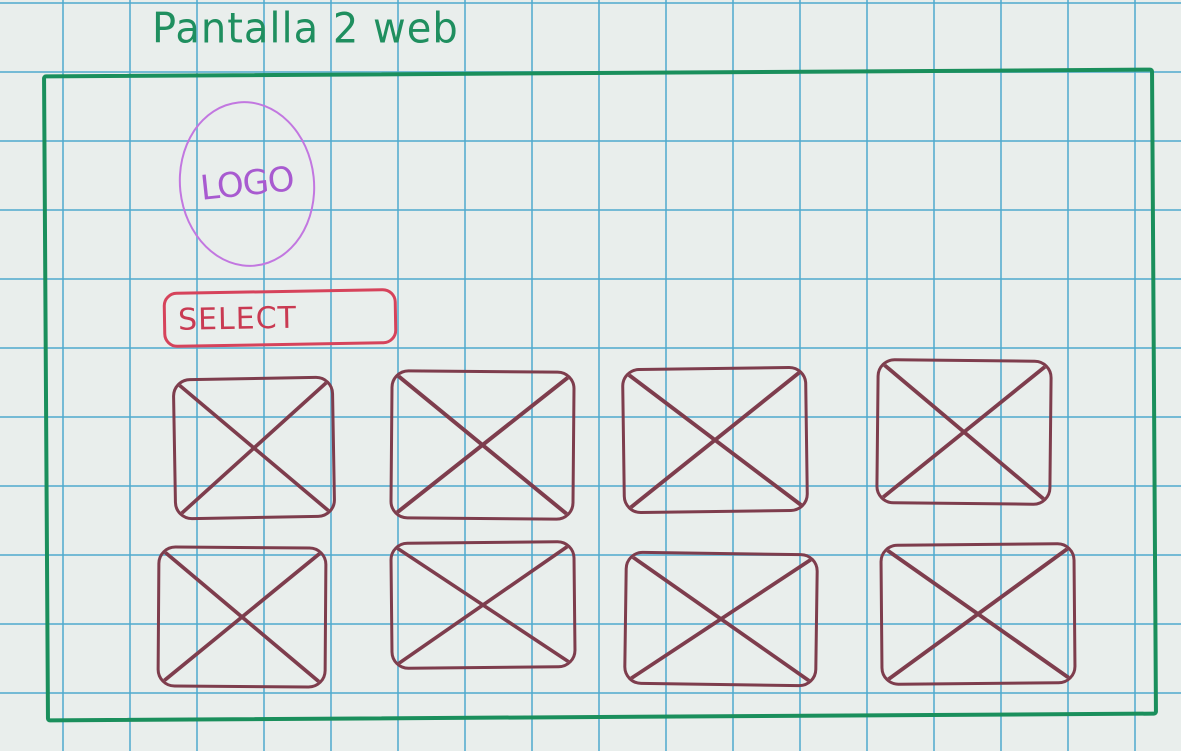 Image resolution: width=1181 pixels, height=751 pixels. What do you see at coordinates (305, 29) in the screenshot?
I see `sketch-title: Pantalla 2 web` at bounding box center [305, 29].